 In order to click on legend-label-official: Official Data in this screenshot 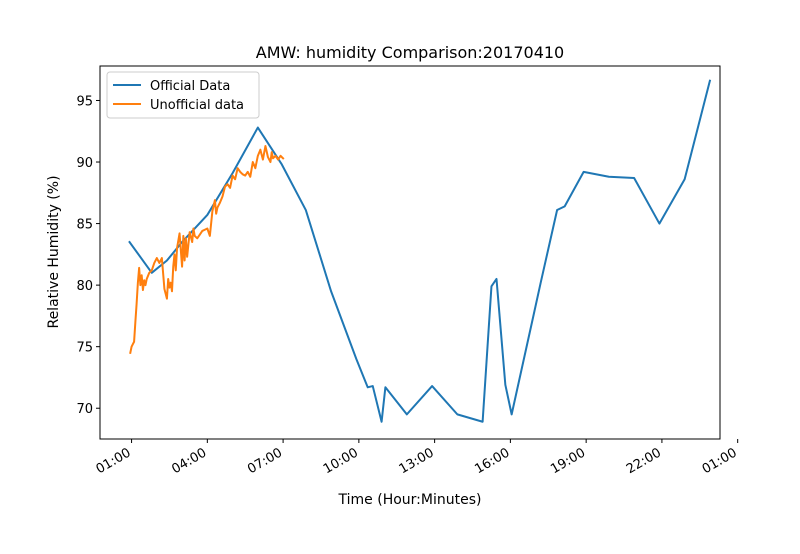, I will do `click(190, 86)`.